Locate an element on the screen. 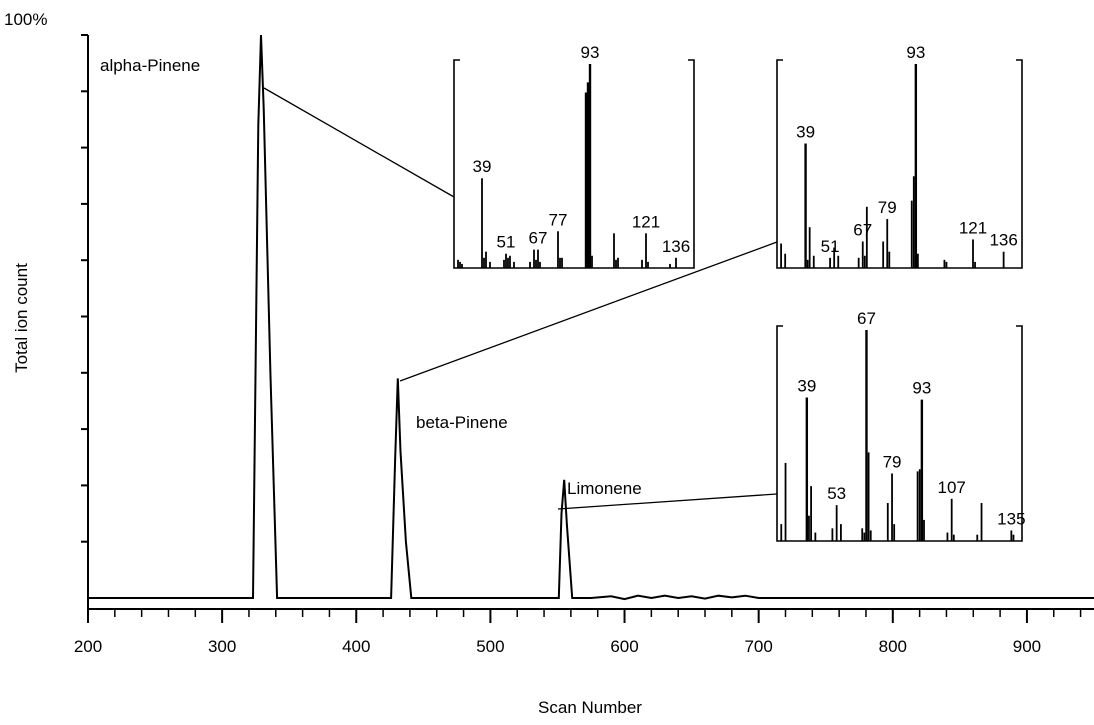 Image resolution: width=1094 pixels, height=725 pixels. y-axis-title: Total ion count is located at coordinates (21, 318).